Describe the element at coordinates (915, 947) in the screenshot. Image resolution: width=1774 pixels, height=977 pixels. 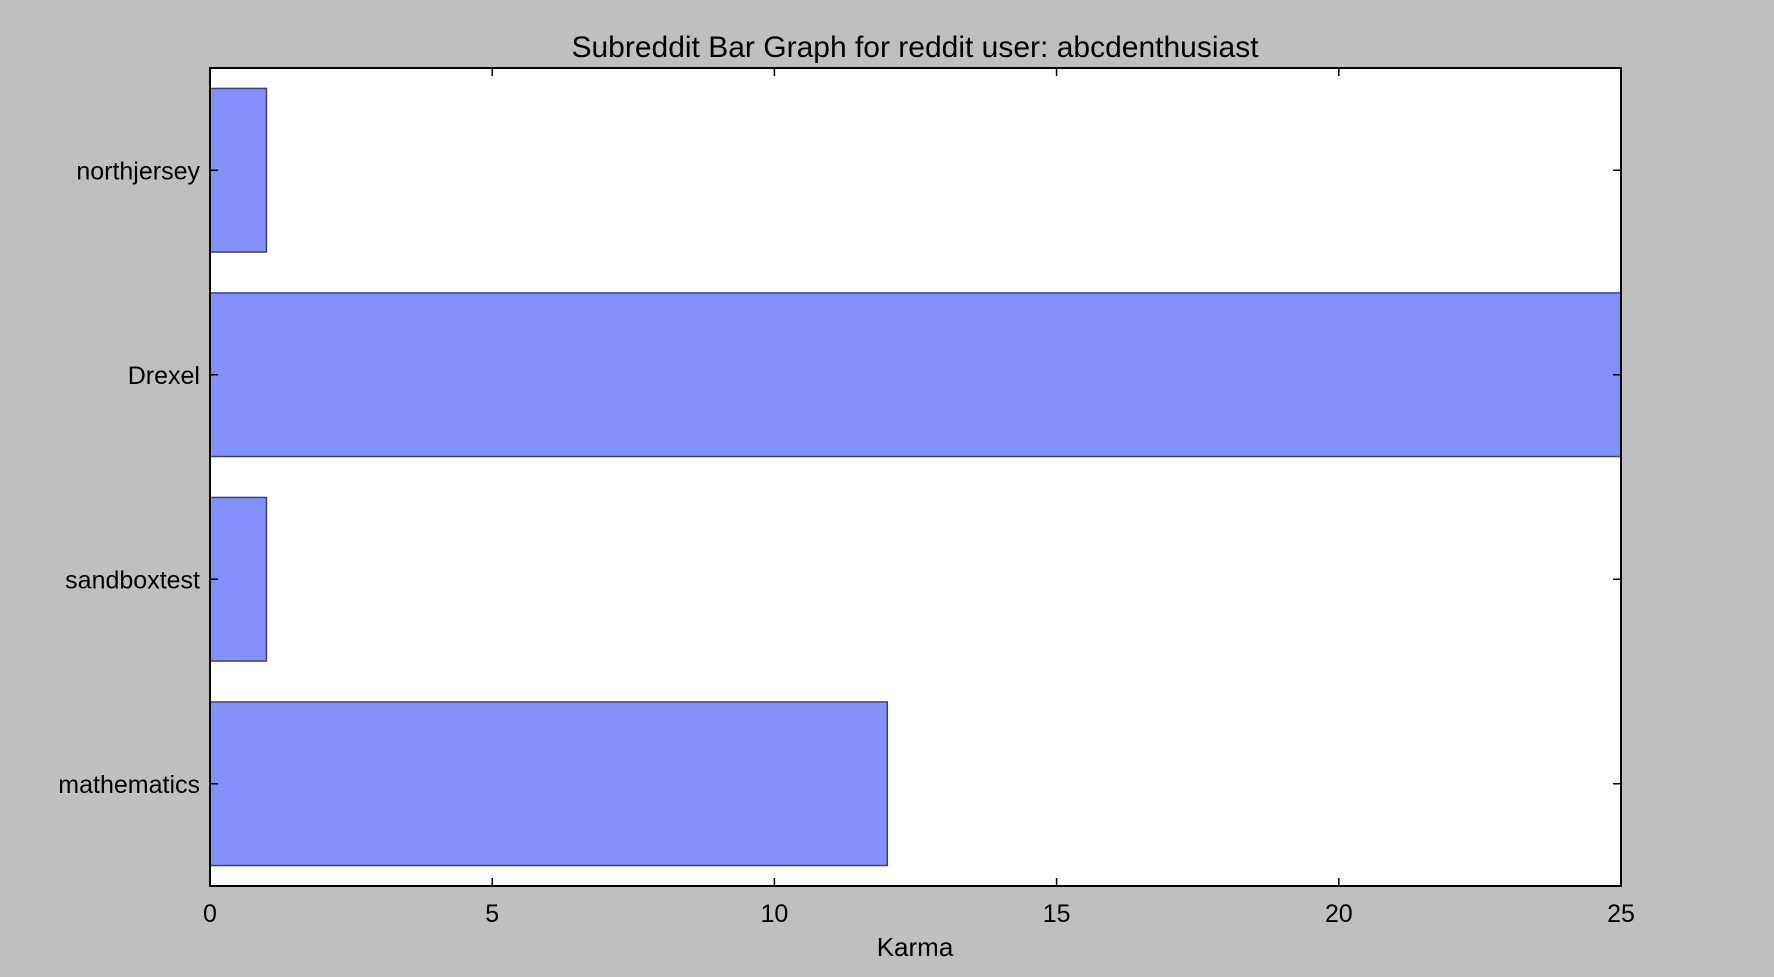
I see `x-axis-label: Karma` at that location.